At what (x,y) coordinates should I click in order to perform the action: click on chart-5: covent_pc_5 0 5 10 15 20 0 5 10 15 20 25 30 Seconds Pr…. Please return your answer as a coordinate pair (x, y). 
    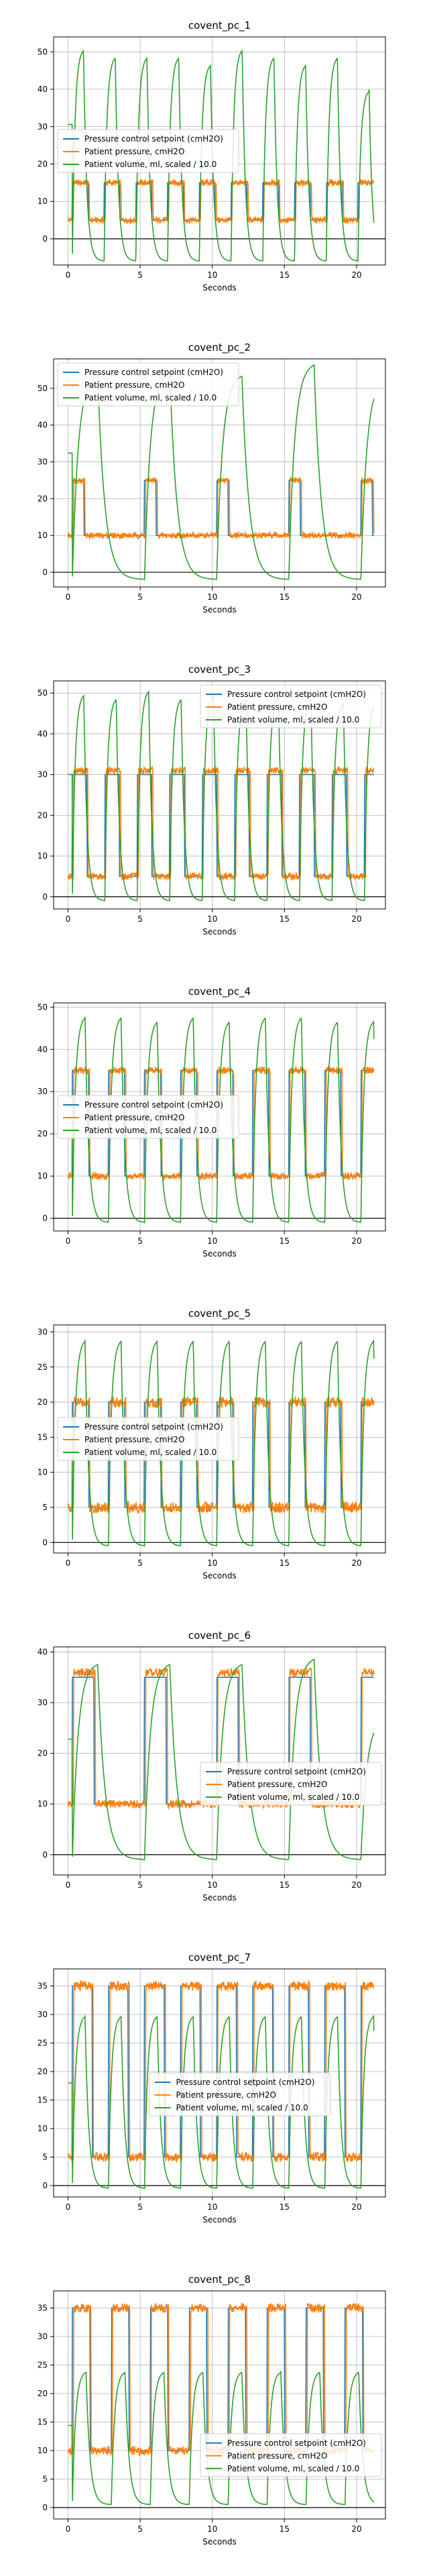
    Looking at the image, I should click on (212, 1443).